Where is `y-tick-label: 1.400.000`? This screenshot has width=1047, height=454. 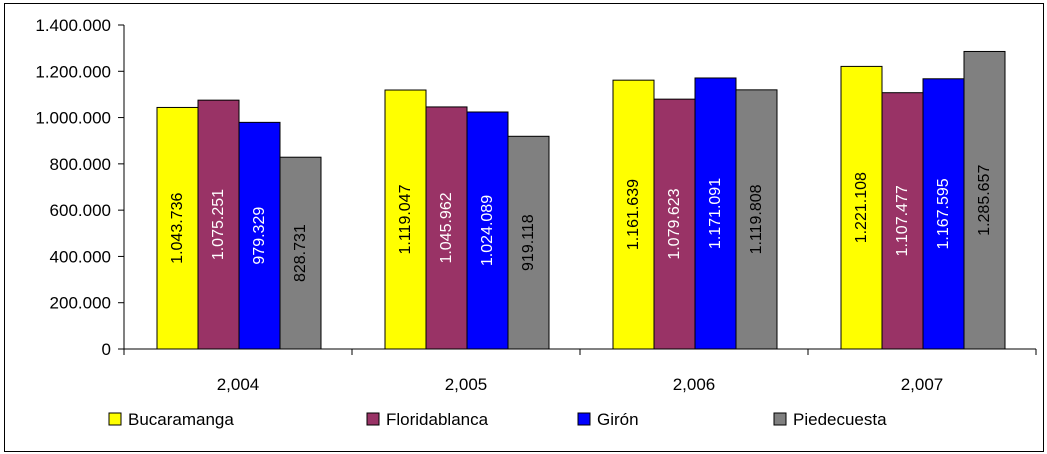
y-tick-label: 1.400.000 is located at coordinates (73, 25).